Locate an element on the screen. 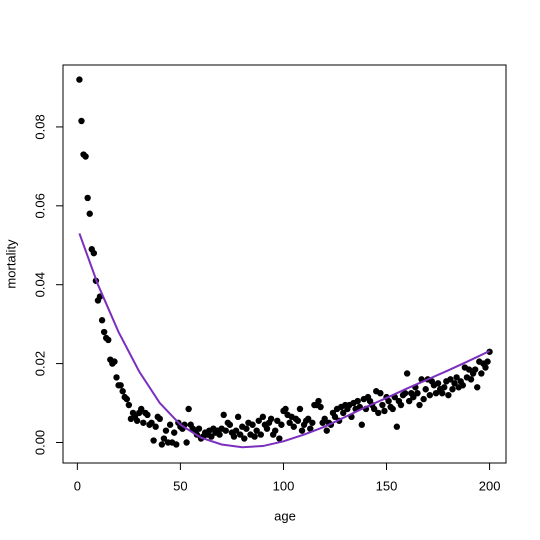  y-tick-label: 0.00 is located at coordinates (39, 442).